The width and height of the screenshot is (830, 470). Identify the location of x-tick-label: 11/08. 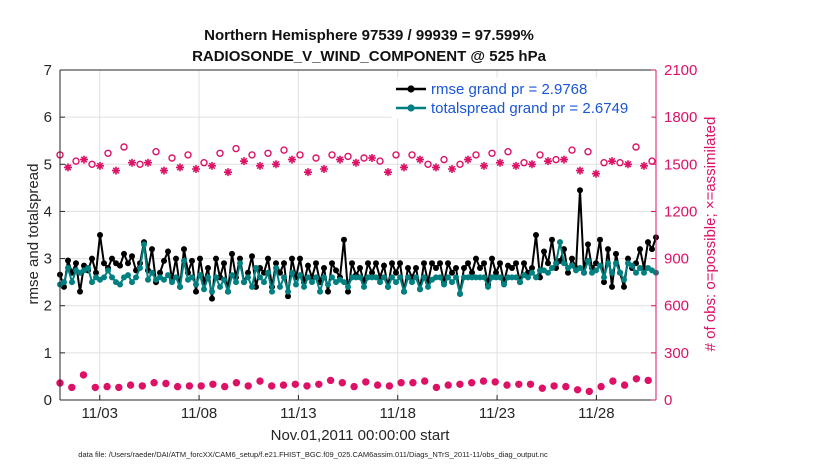
(199, 413).